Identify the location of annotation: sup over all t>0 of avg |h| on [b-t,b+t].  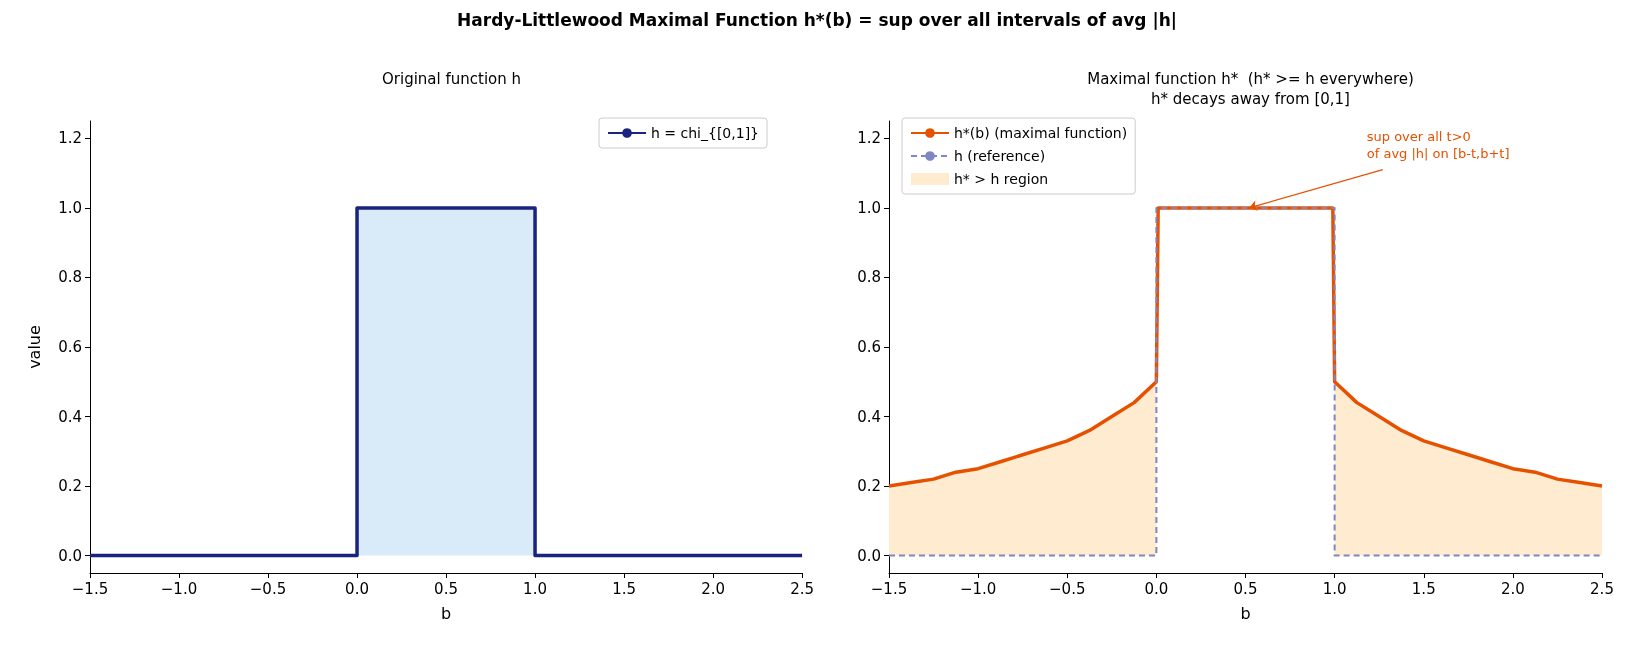
(1438, 144).